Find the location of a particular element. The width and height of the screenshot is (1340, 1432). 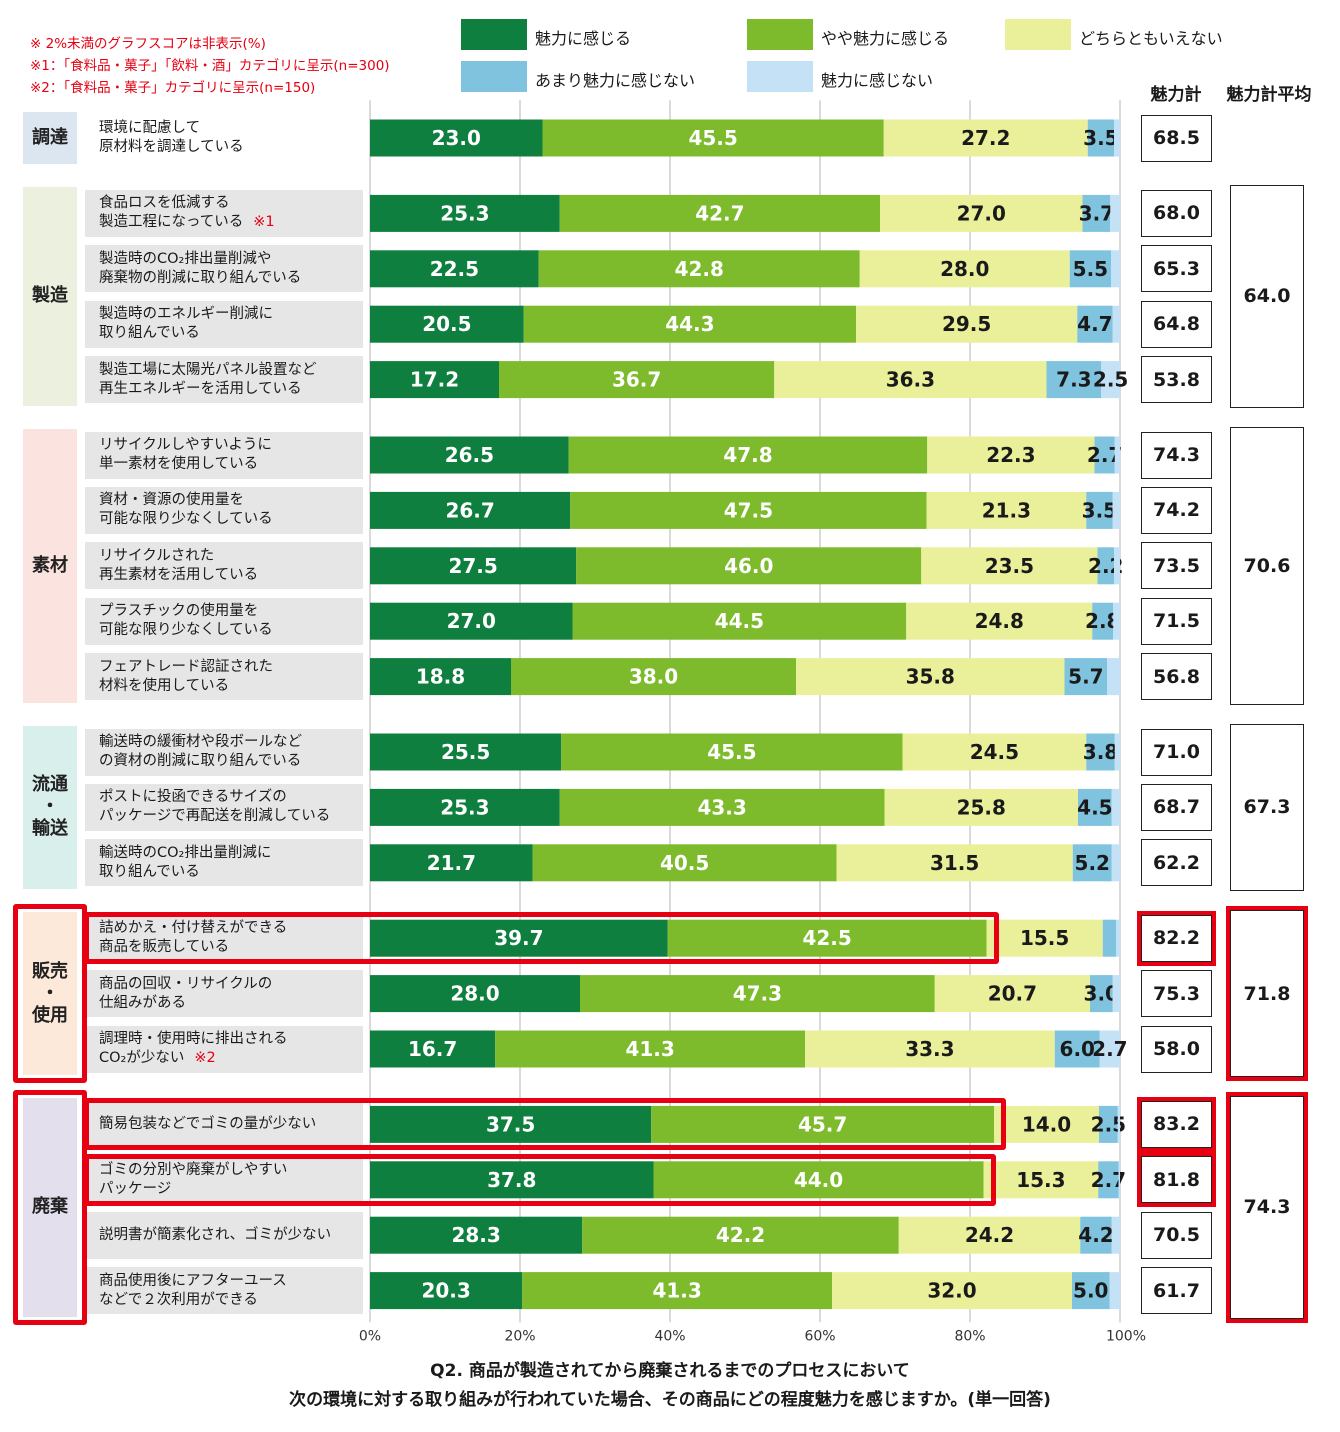

highlight-frame is located at coordinates (541, 938).